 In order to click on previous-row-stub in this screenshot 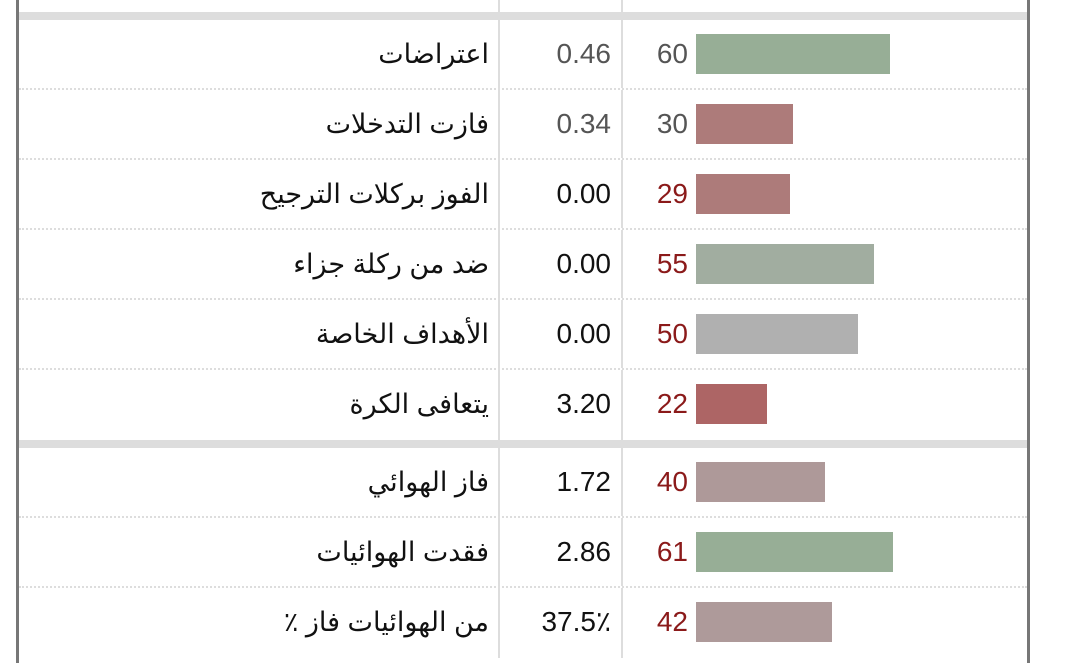, I will do `click(523, 6)`.